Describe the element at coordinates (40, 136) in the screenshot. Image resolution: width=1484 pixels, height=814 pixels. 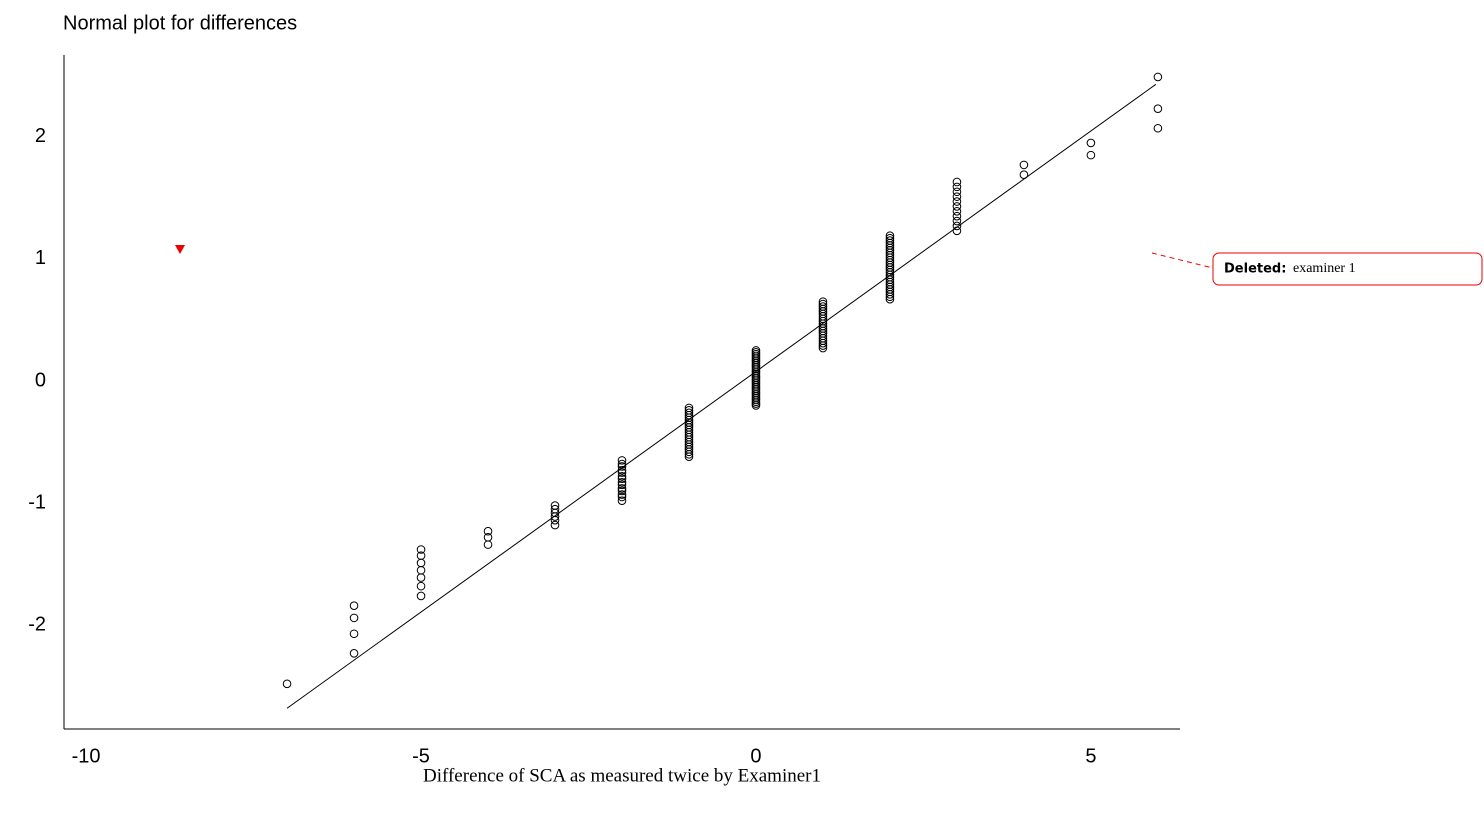
I see `y-tick-label: 2` at that location.